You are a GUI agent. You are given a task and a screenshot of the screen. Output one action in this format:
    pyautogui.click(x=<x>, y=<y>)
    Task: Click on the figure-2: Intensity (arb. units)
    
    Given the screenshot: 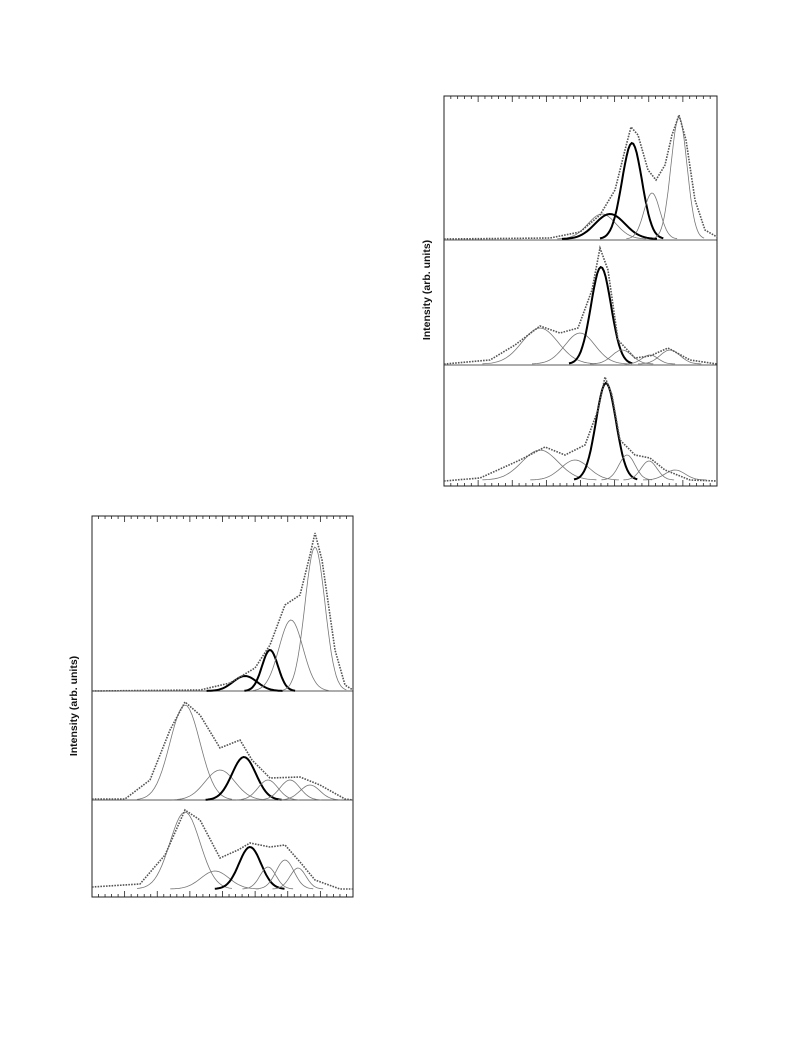 What is the action you would take?
    pyautogui.click(x=211, y=706)
    